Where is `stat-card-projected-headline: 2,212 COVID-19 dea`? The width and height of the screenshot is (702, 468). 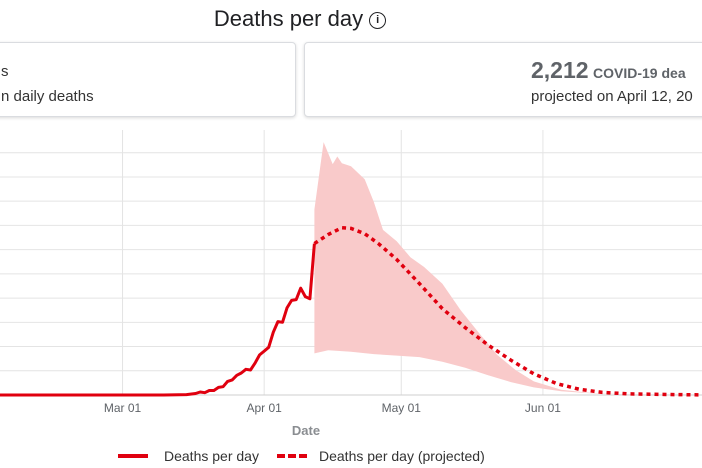 stat-card-projected-headline: 2,212 COVID-19 dea is located at coordinates (608, 70).